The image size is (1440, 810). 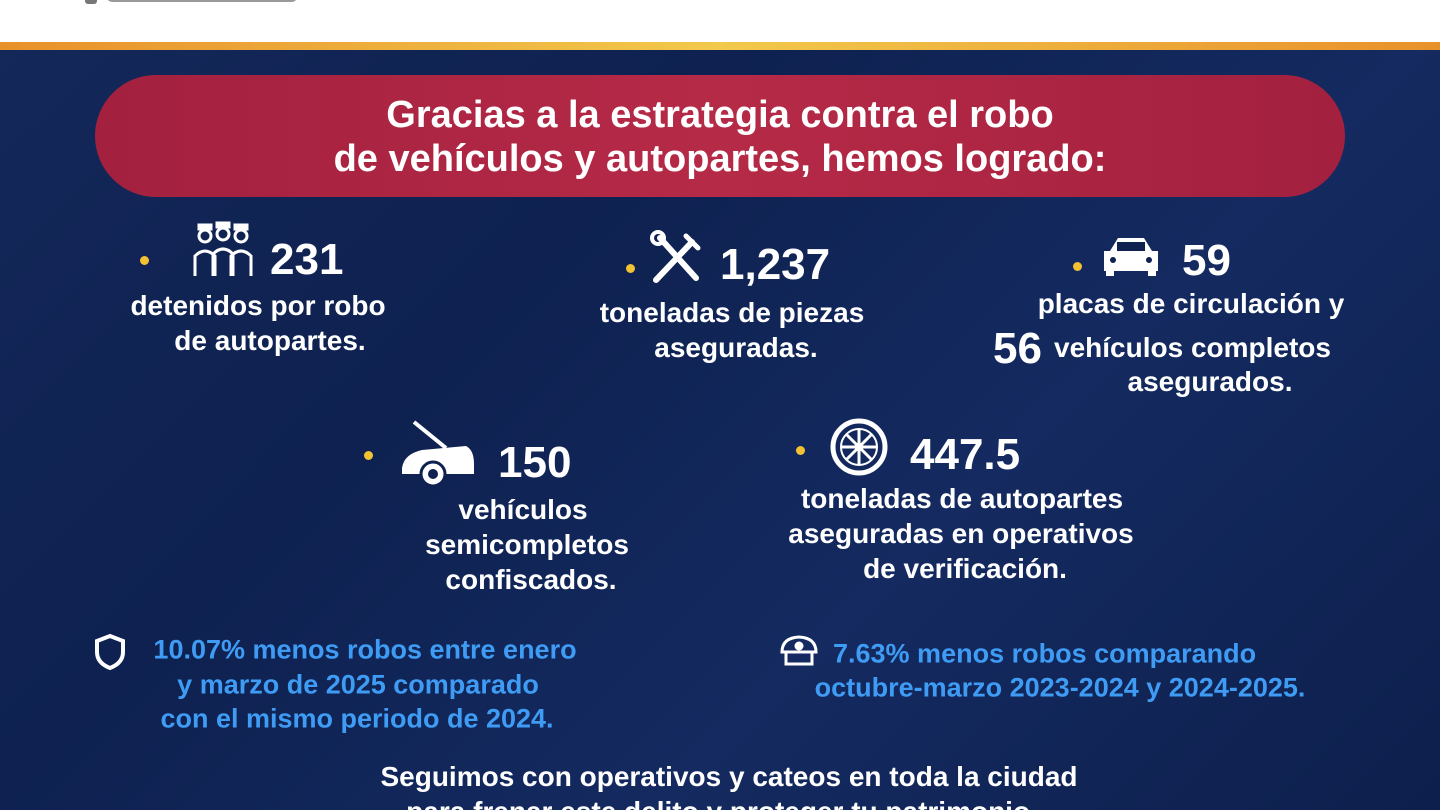 What do you see at coordinates (258, 305) in the screenshot?
I see `stat-text: detenidos por robo` at bounding box center [258, 305].